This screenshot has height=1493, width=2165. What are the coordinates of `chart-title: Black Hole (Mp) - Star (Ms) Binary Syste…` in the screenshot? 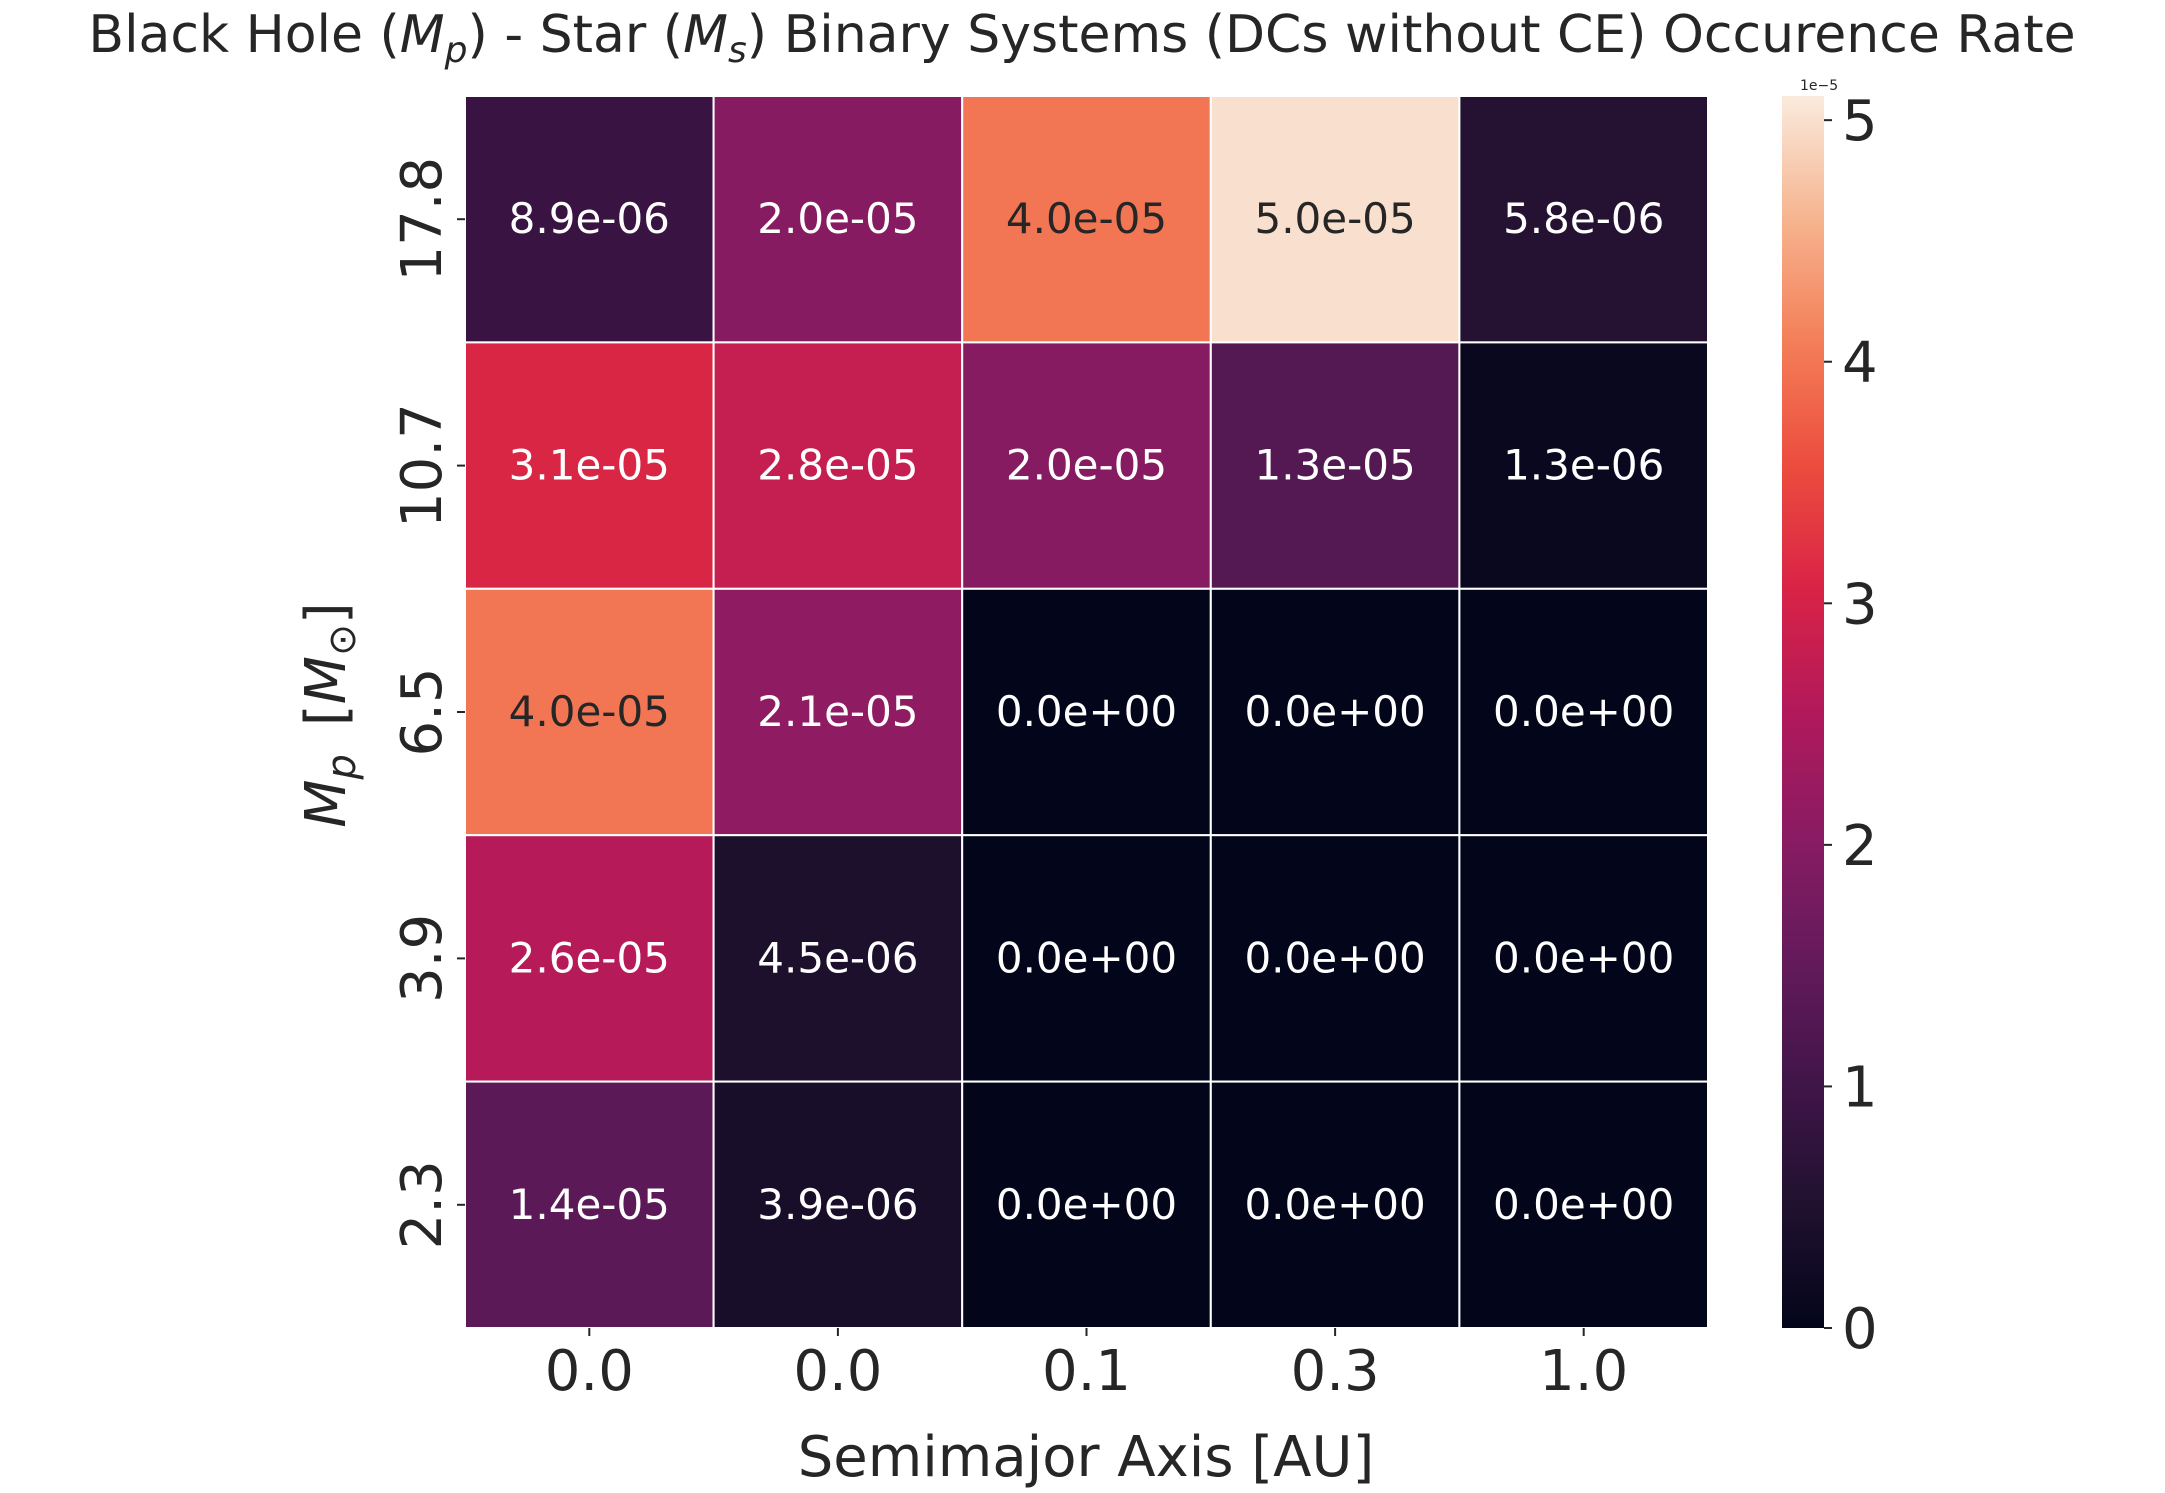 It's located at (1081, 38).